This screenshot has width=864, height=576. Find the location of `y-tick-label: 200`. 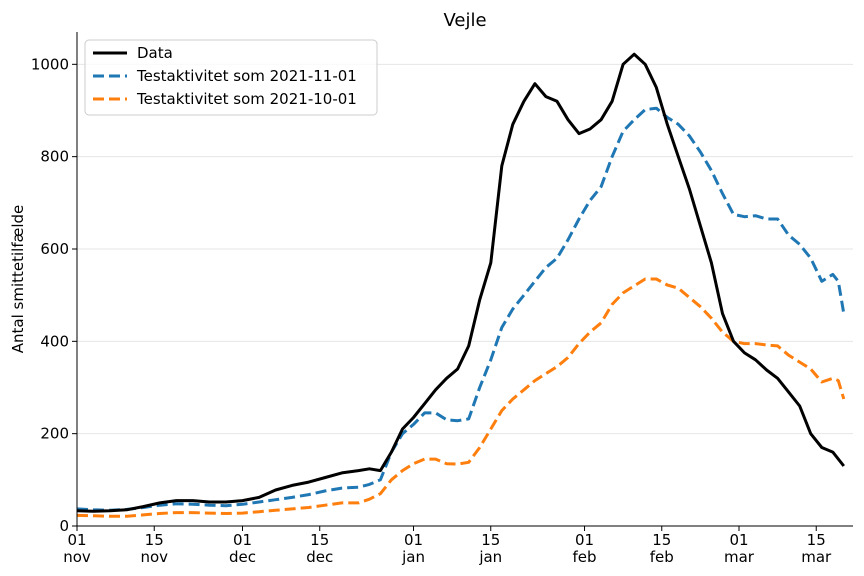

y-tick-label: 200 is located at coordinates (54, 434).